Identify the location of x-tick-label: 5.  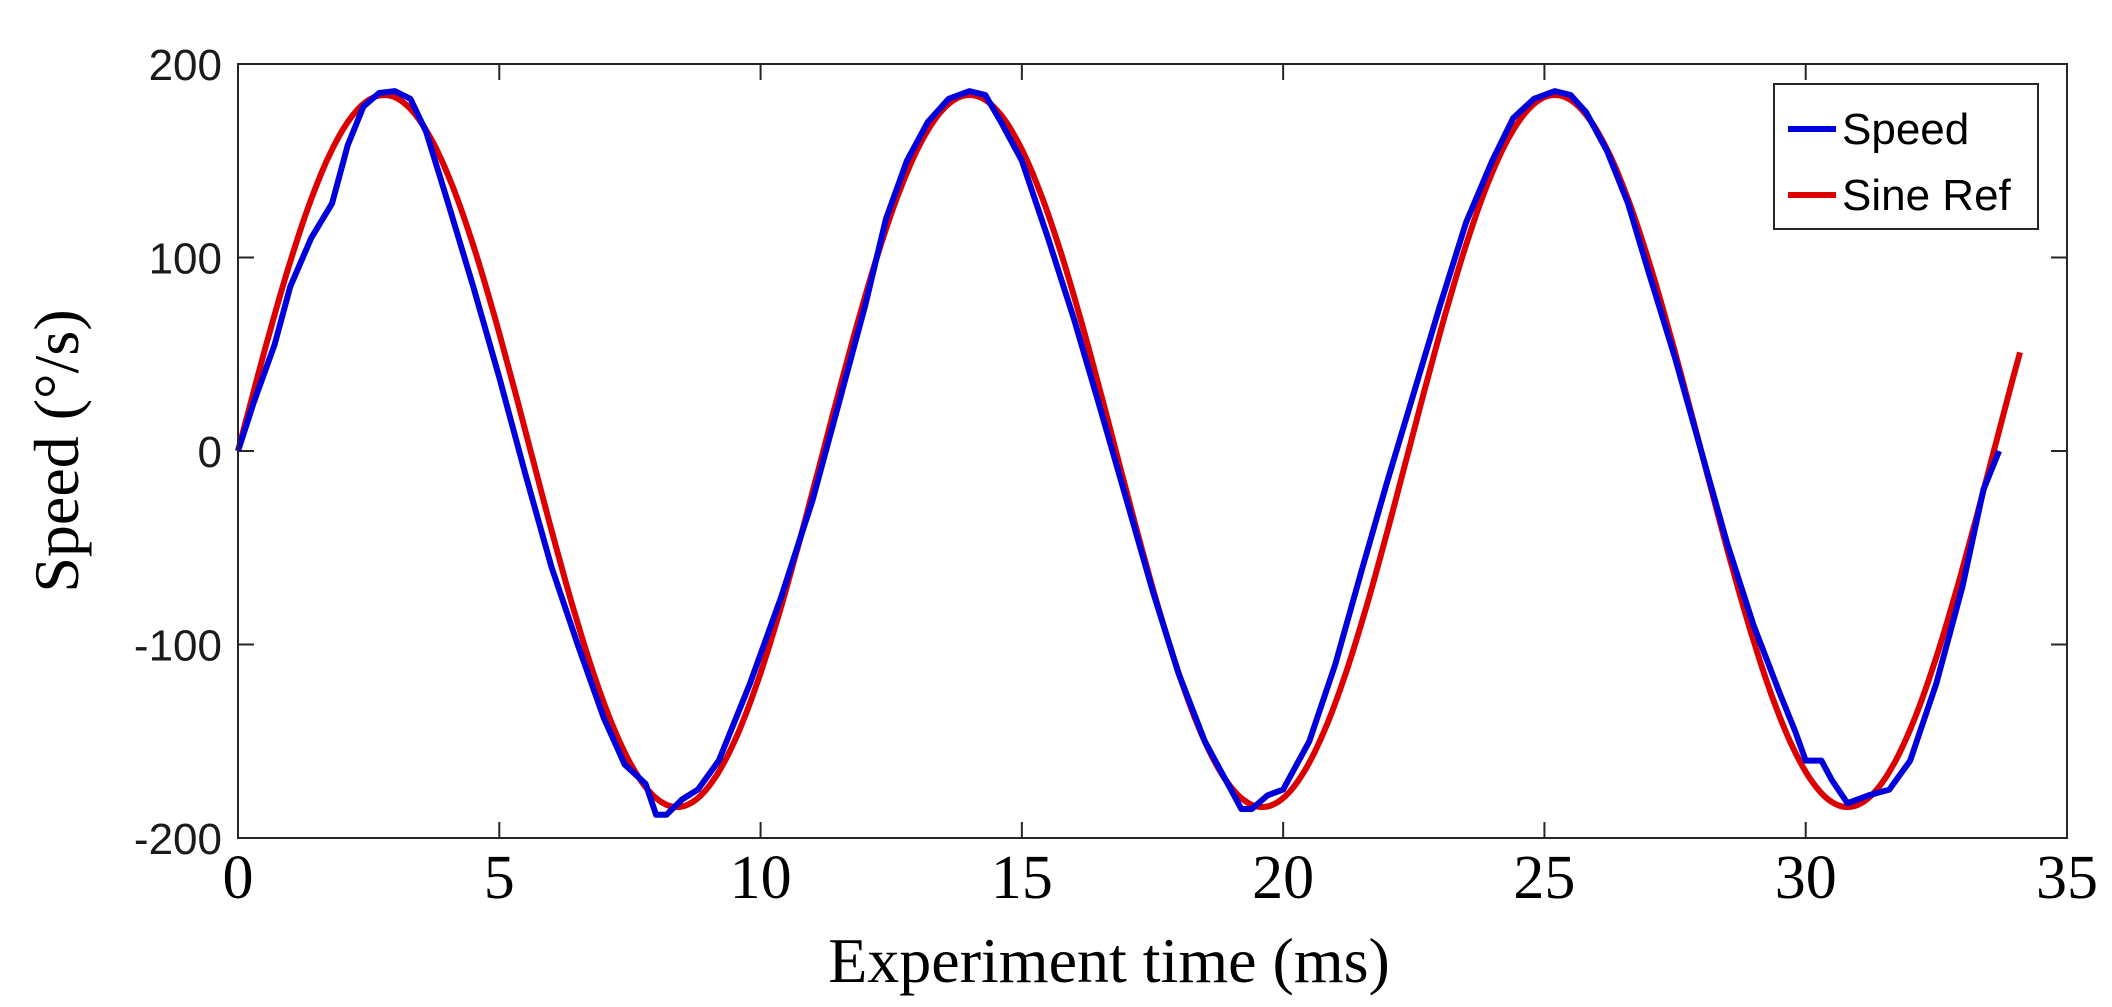
(499, 878).